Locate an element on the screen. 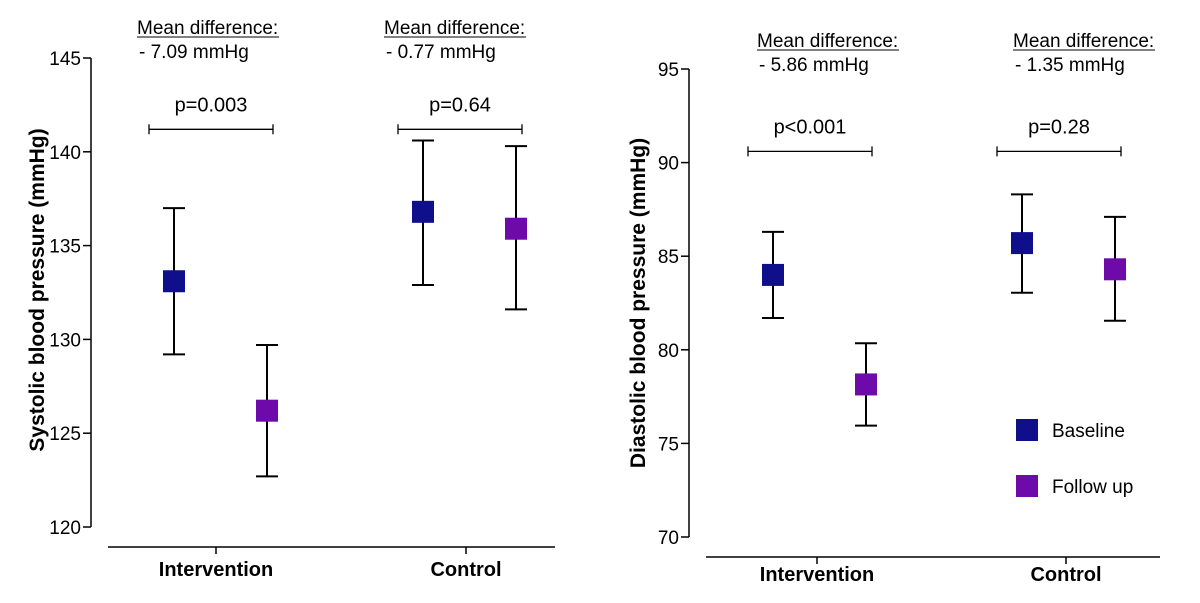  mean-difference-value: - 0.77 mmHg is located at coordinates (441, 52).